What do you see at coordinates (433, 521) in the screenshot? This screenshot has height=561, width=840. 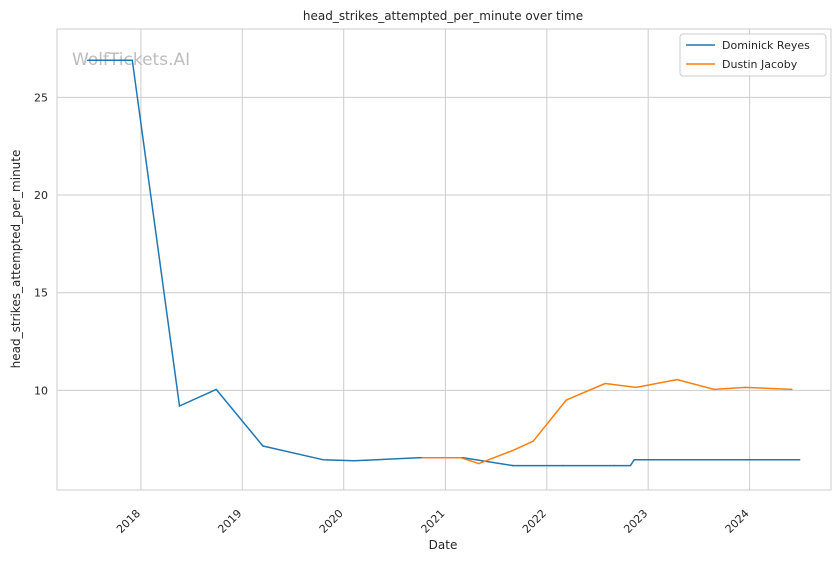 I see `x-tick-label: 2021` at bounding box center [433, 521].